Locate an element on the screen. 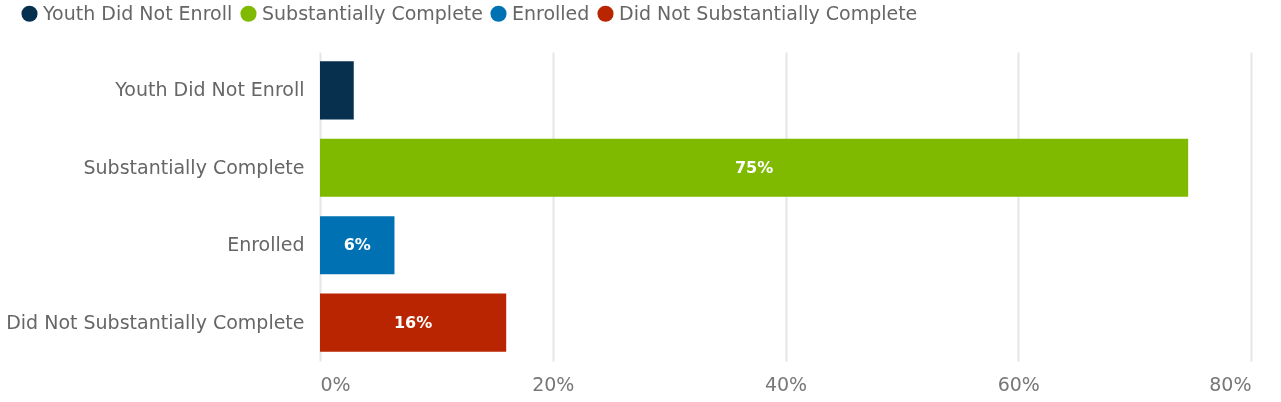 The image size is (1281, 402). y-tick-label: Substantially Complete is located at coordinates (194, 166).